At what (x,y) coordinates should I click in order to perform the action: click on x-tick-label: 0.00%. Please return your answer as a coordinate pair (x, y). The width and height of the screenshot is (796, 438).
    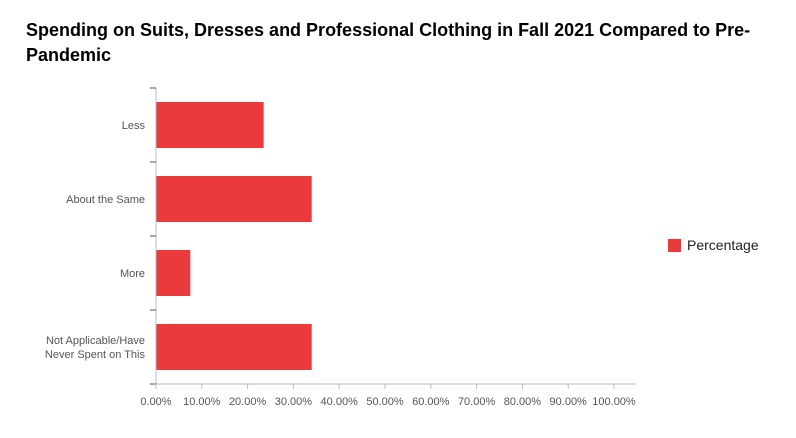
    Looking at the image, I should click on (155, 402).